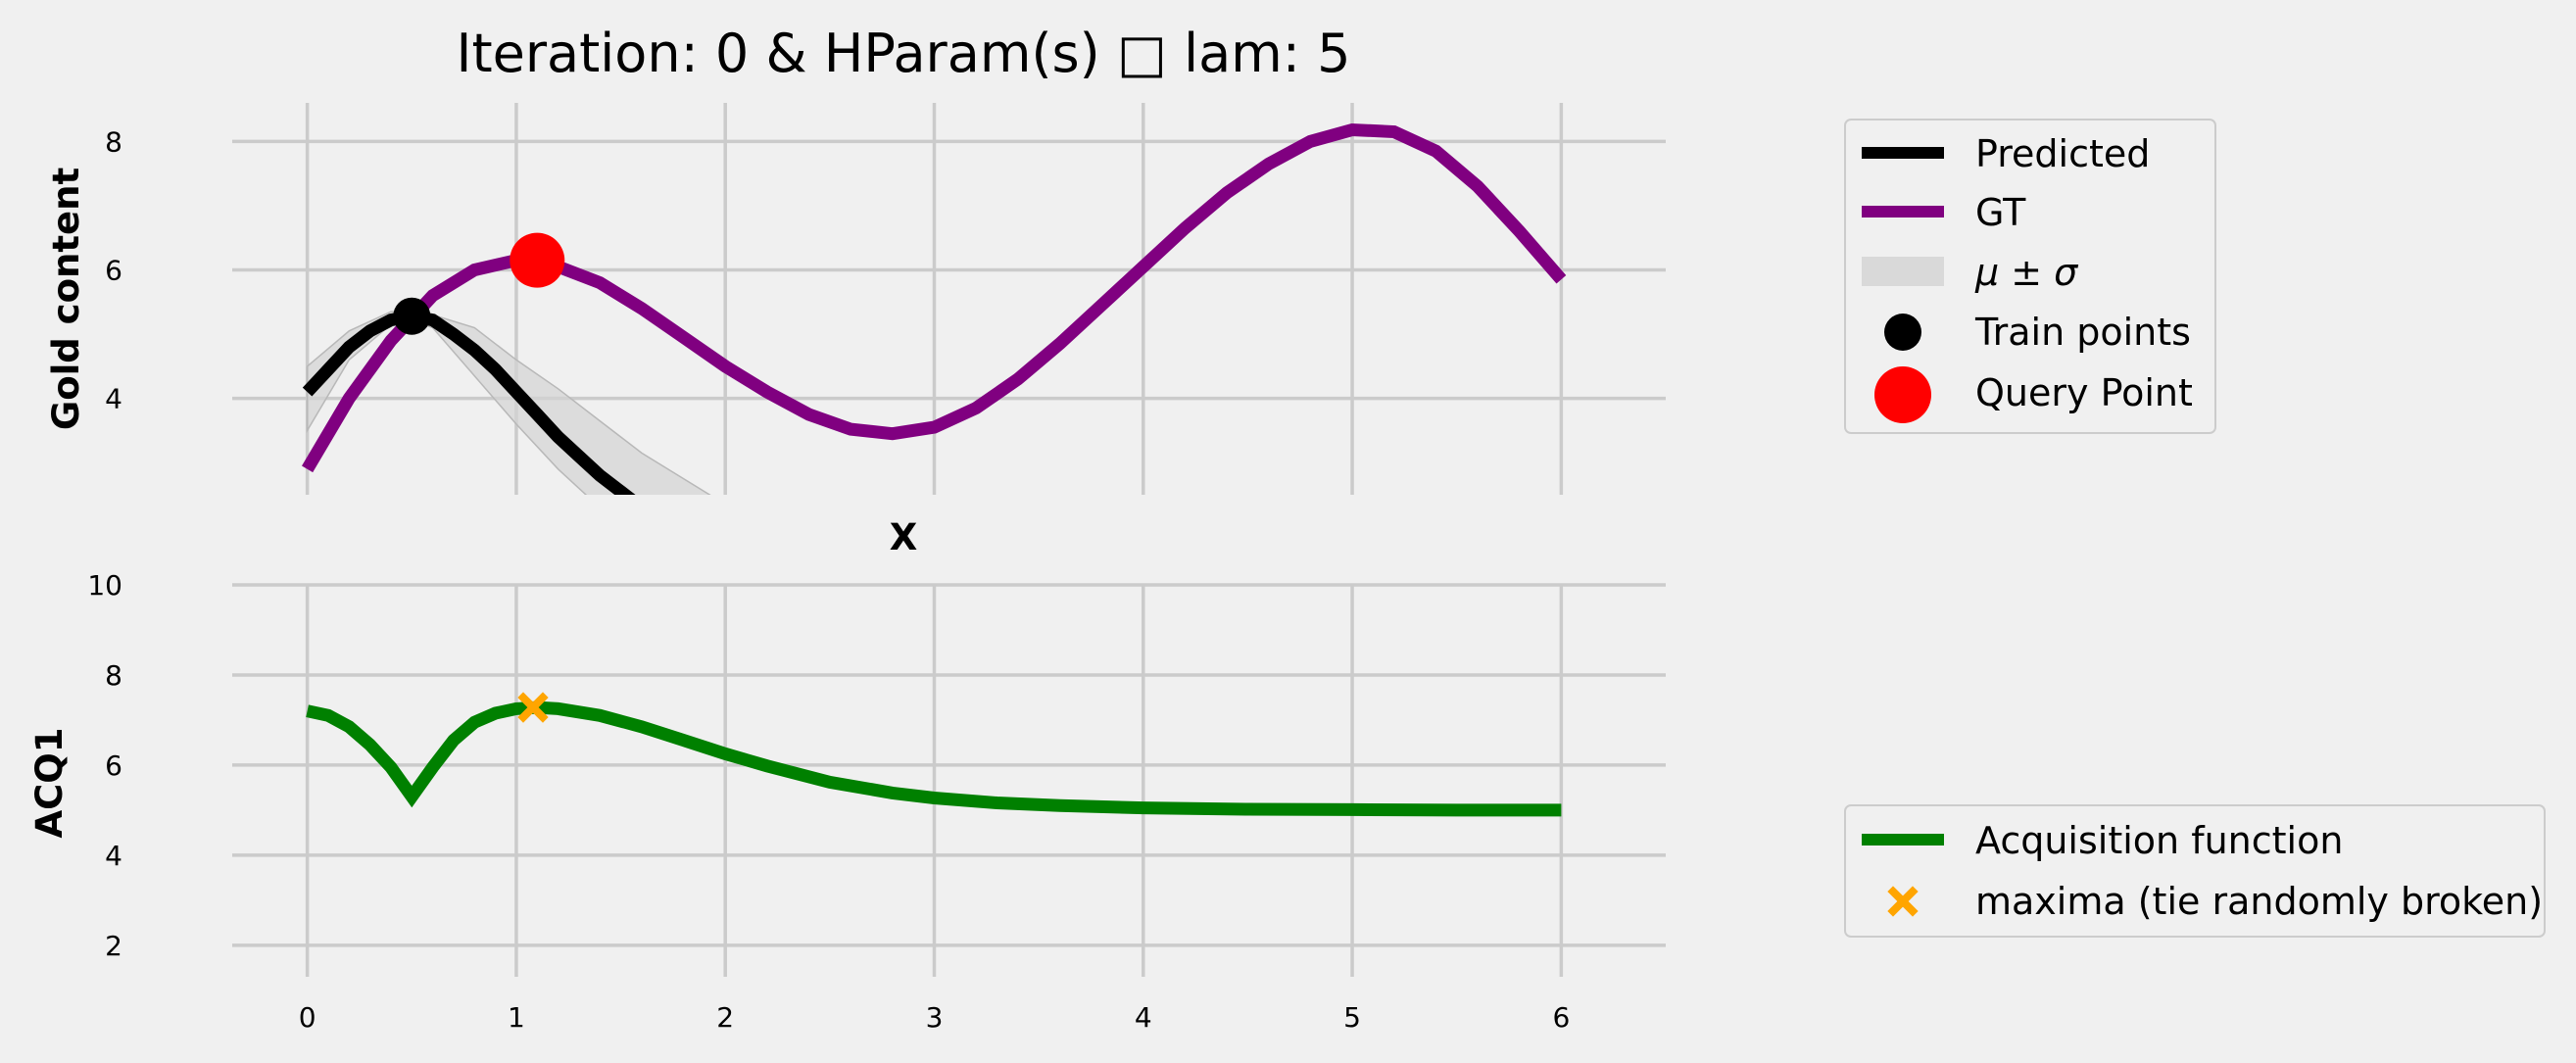 The image size is (2576, 1063). Describe the element at coordinates (1143, 1017) in the screenshot. I see `x-tick-label: 4` at that location.